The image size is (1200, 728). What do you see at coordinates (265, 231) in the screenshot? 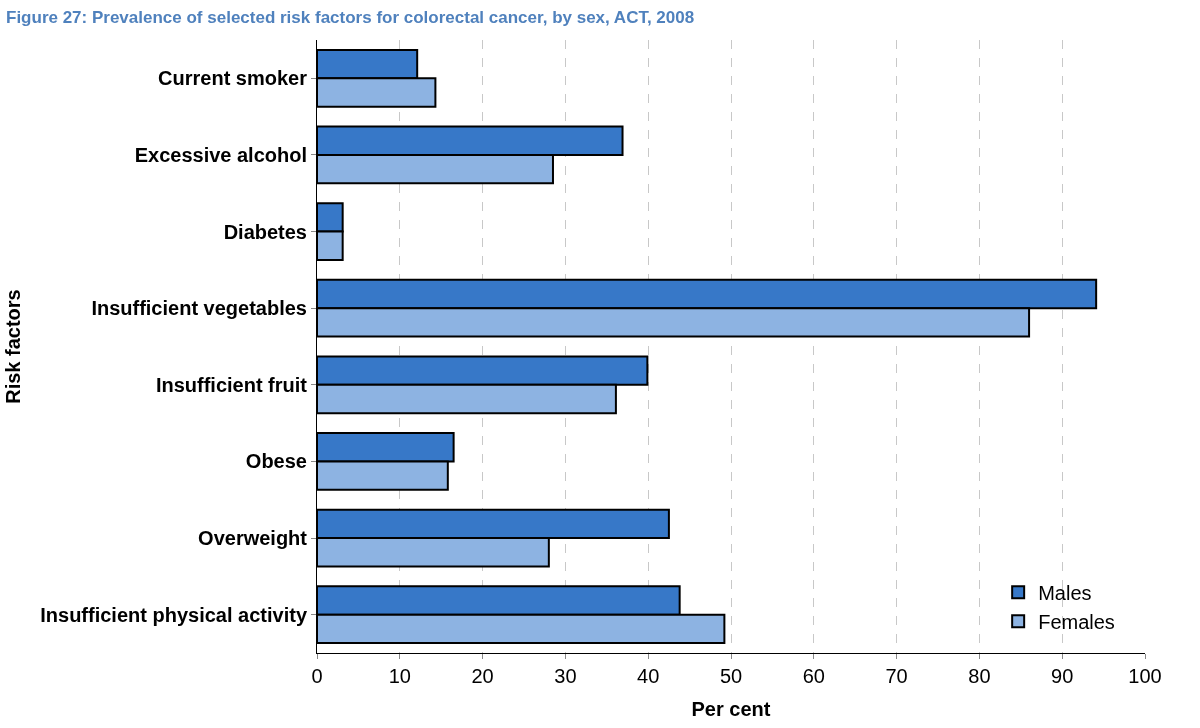
I see `y-tick-label: Diabetes` at bounding box center [265, 231].